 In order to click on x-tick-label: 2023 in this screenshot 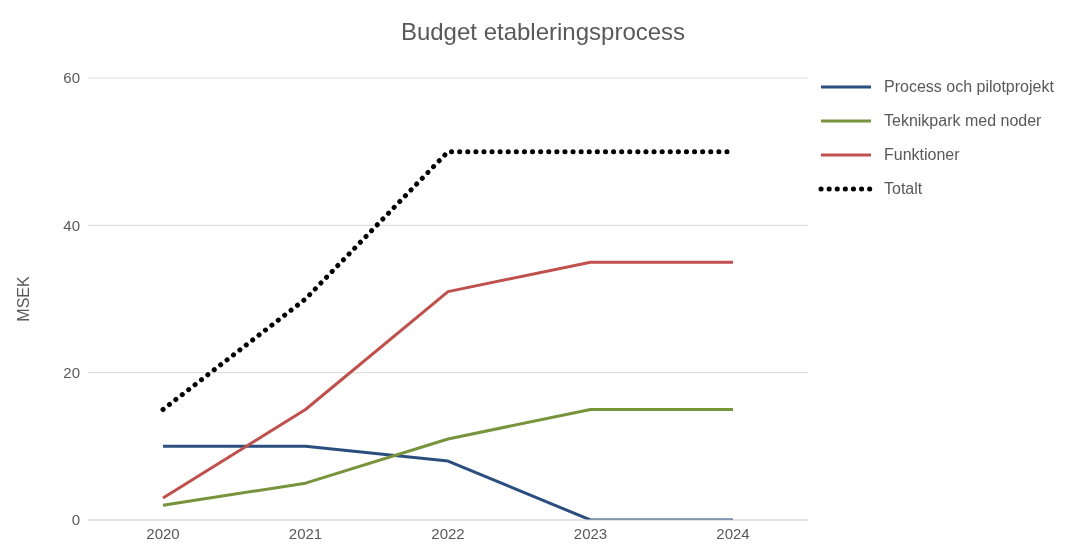, I will do `click(590, 533)`.